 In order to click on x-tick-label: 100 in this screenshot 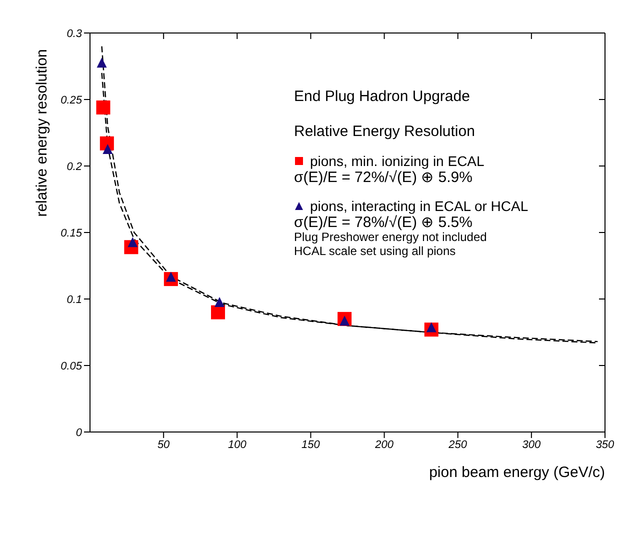, I will do `click(238, 444)`.